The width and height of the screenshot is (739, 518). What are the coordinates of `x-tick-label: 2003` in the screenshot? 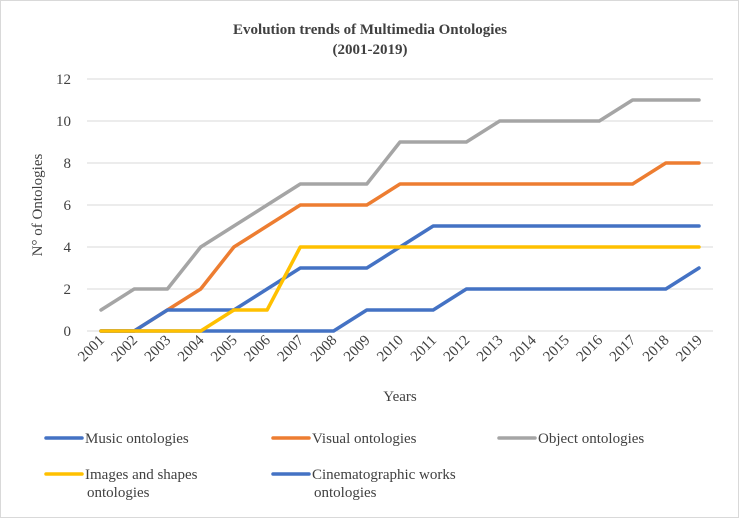 It's located at (158, 349).